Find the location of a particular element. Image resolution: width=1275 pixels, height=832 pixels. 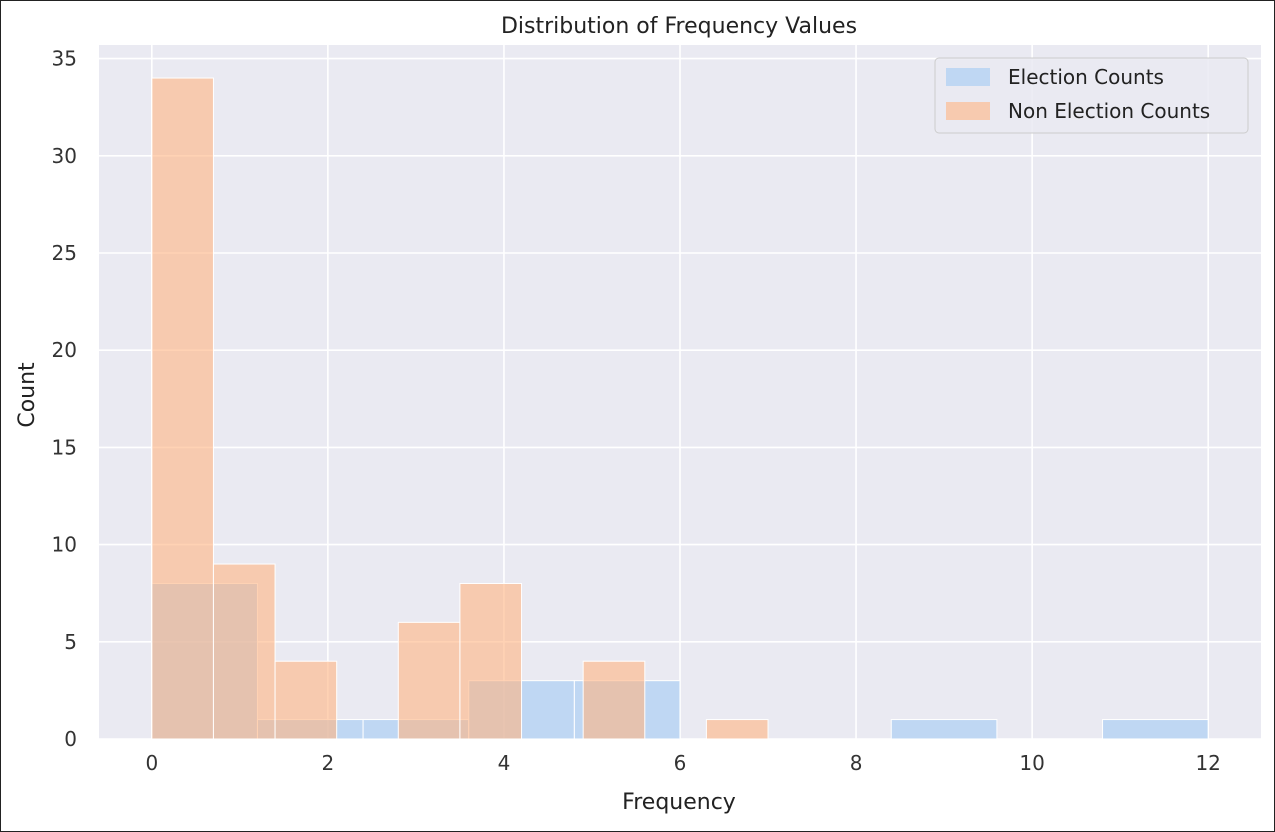

x-tick-label: 12 is located at coordinates (1207, 763).